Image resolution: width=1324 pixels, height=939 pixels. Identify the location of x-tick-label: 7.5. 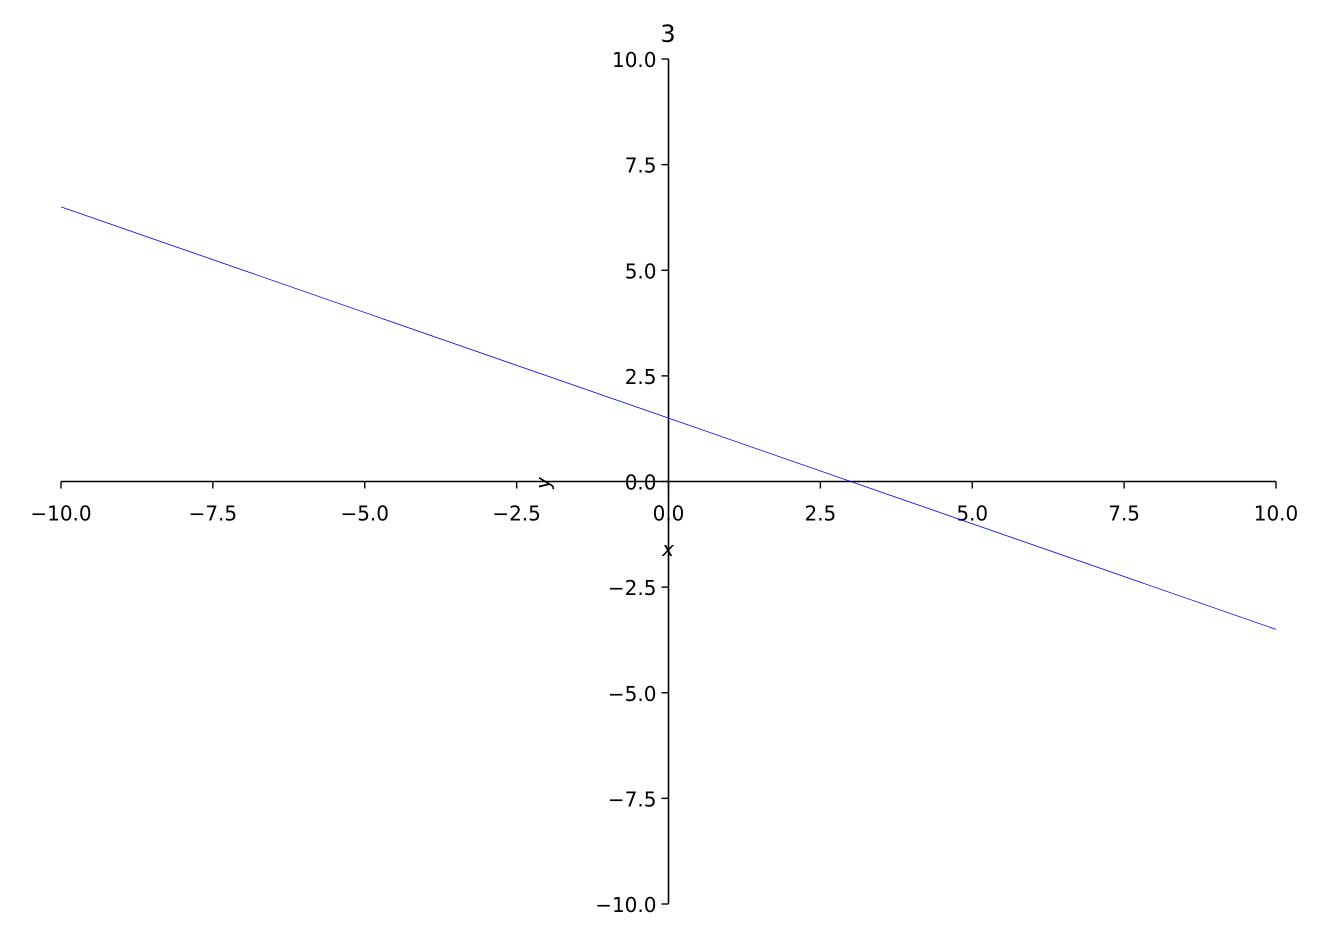
(1124, 514).